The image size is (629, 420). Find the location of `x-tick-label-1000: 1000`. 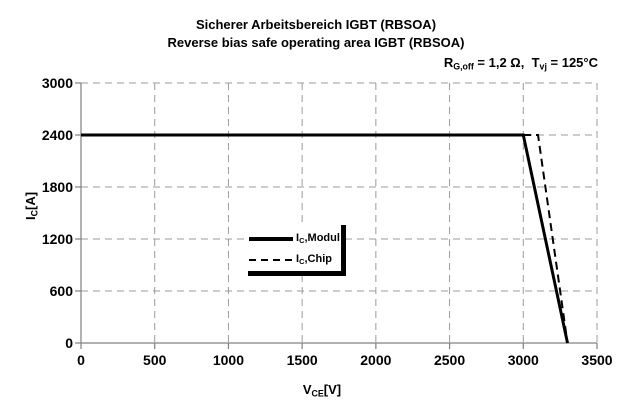

x-tick-label-1000: 1000 is located at coordinates (228, 360).